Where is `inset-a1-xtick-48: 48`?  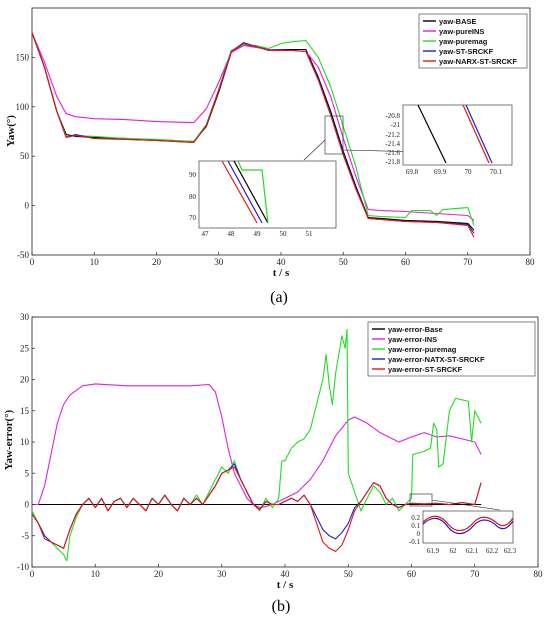
inset-a1-xtick-48: 48 is located at coordinates (232, 234).